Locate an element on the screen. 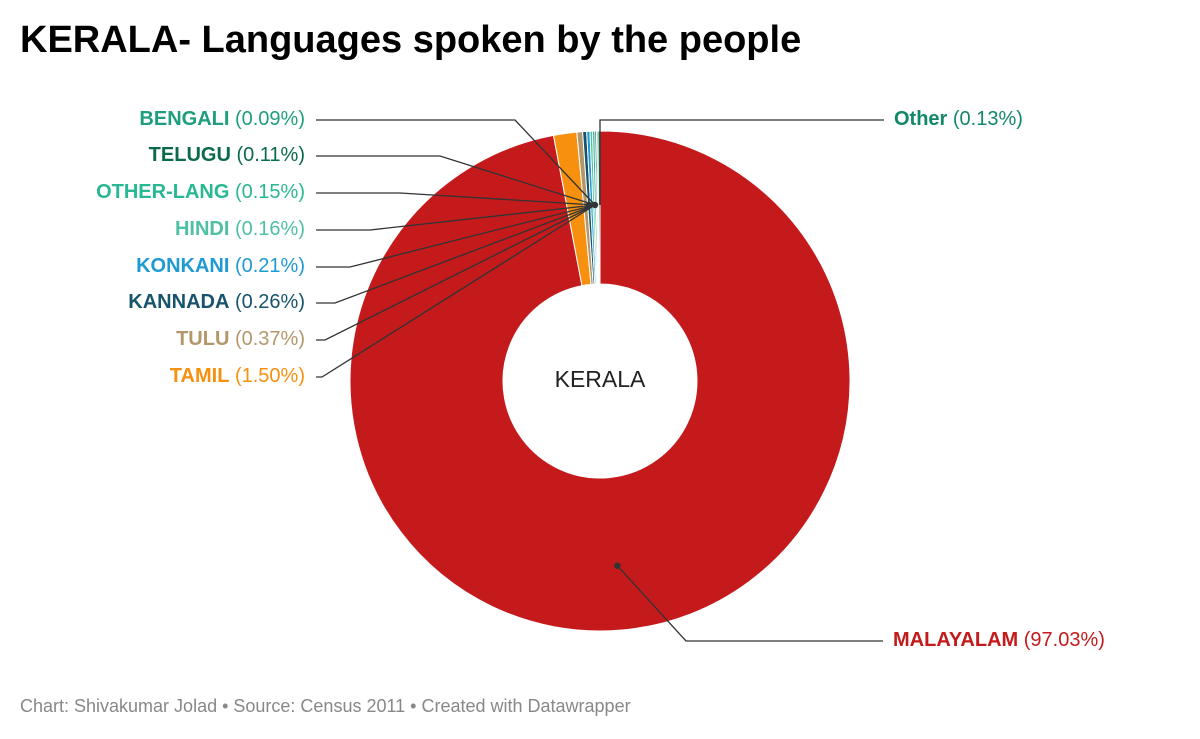 The width and height of the screenshot is (1200, 739). label-hindi: HINDI (0.16%) is located at coordinates (240, 229).